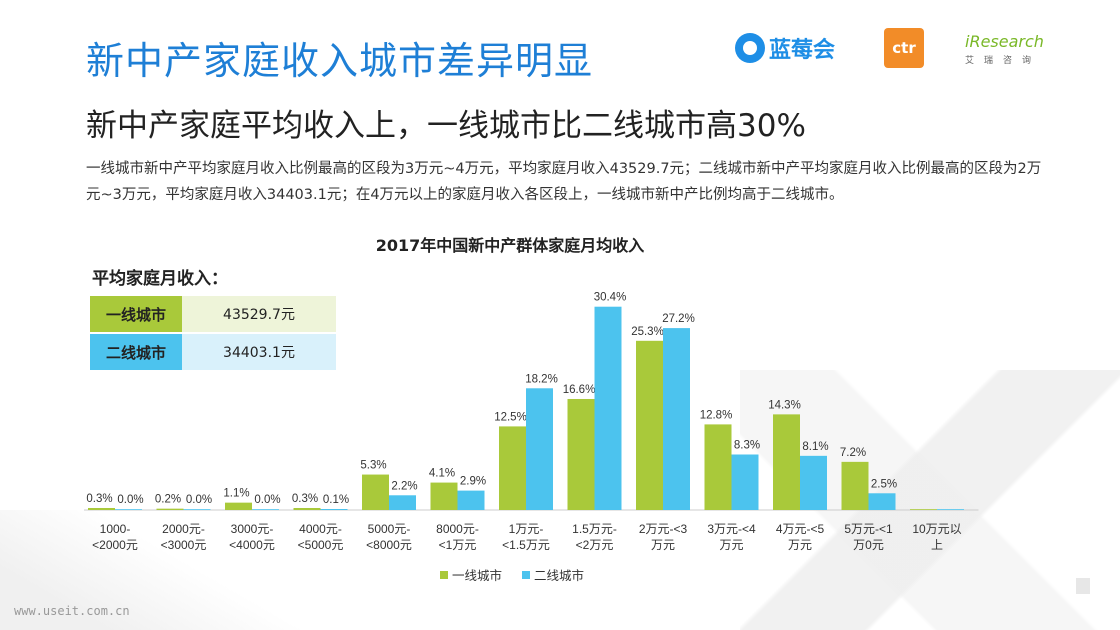 The height and width of the screenshot is (630, 1120). Describe the element at coordinates (252, 545) in the screenshot. I see `x-tick-label: <4000元` at that location.